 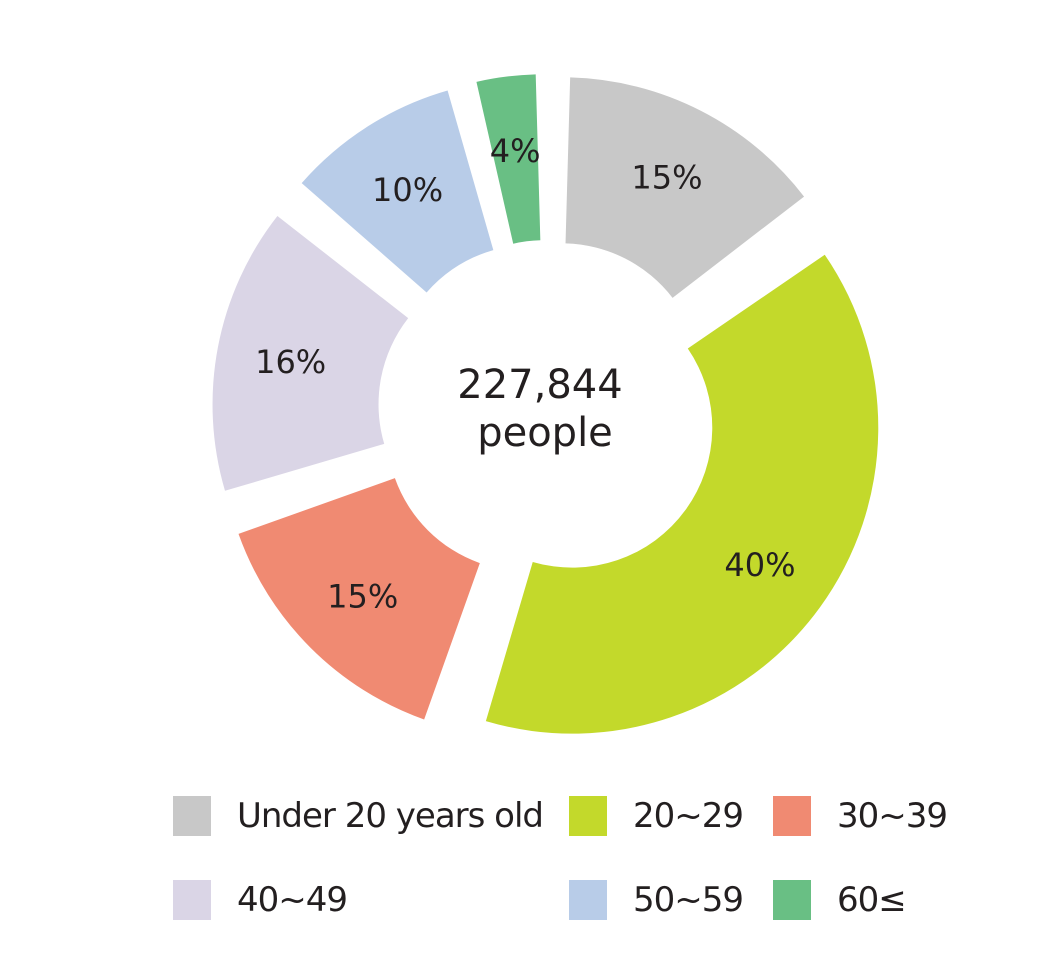 What do you see at coordinates (545, 433) in the screenshot?
I see `center-unit: people` at bounding box center [545, 433].